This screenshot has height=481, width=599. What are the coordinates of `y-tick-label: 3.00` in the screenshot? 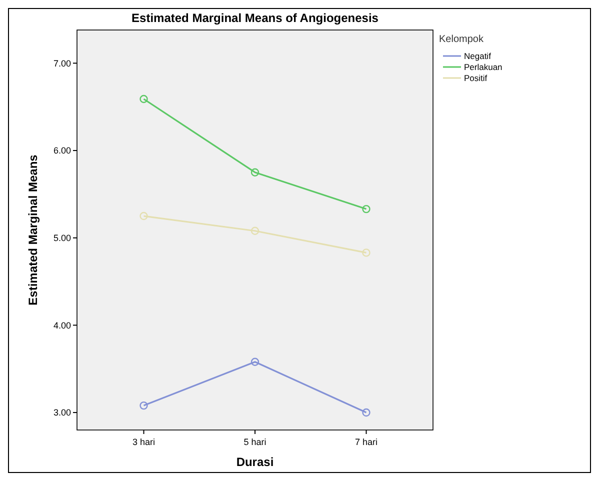 It's located at (62, 413).